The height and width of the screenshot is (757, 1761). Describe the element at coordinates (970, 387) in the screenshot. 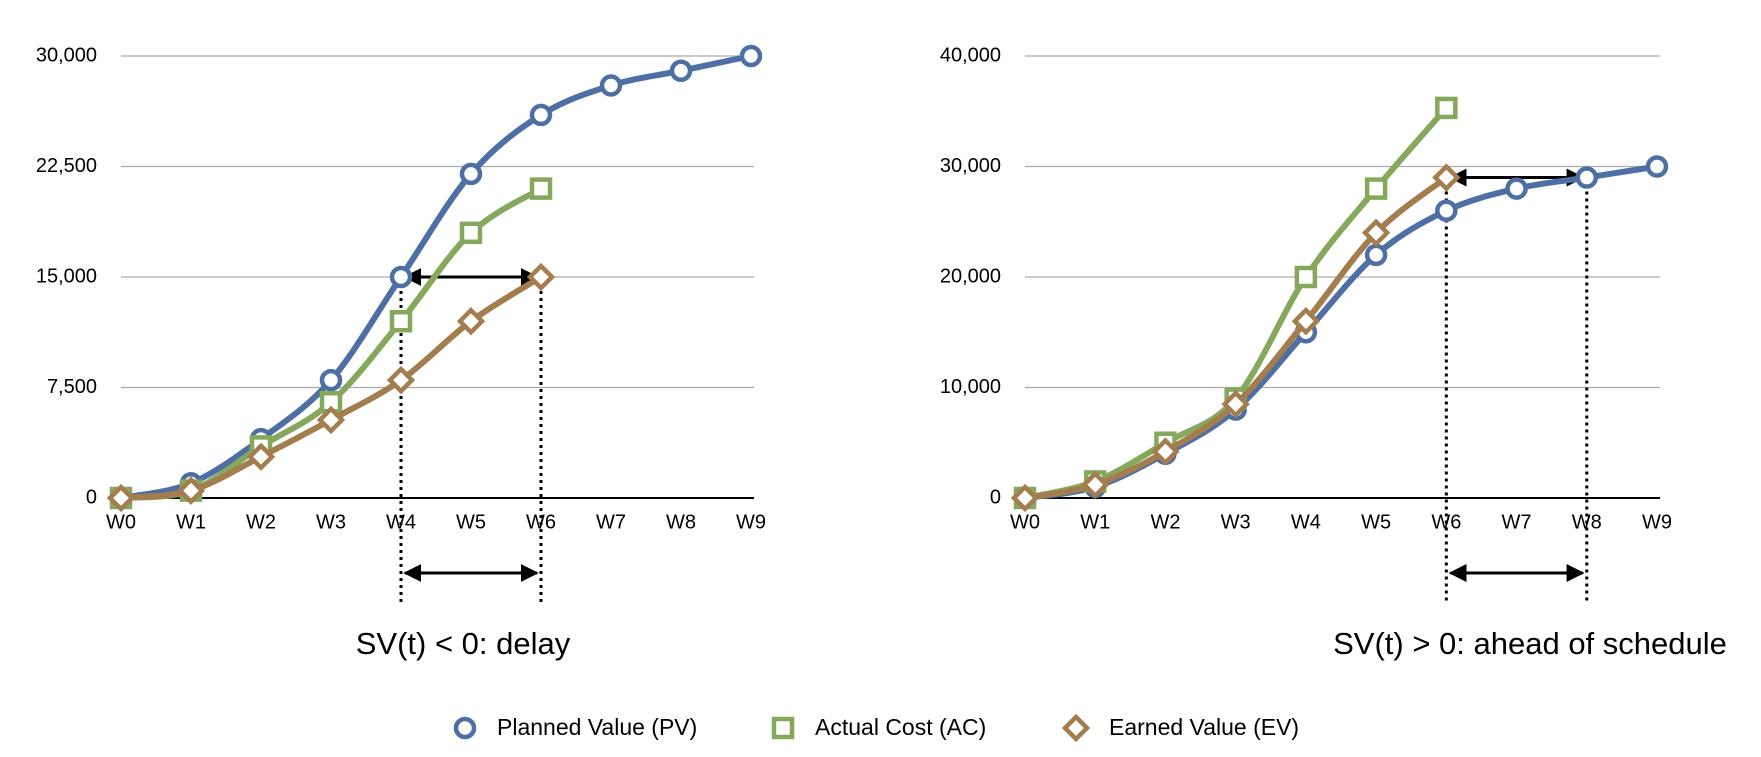

I see `y-tick-label: 10,000` at that location.